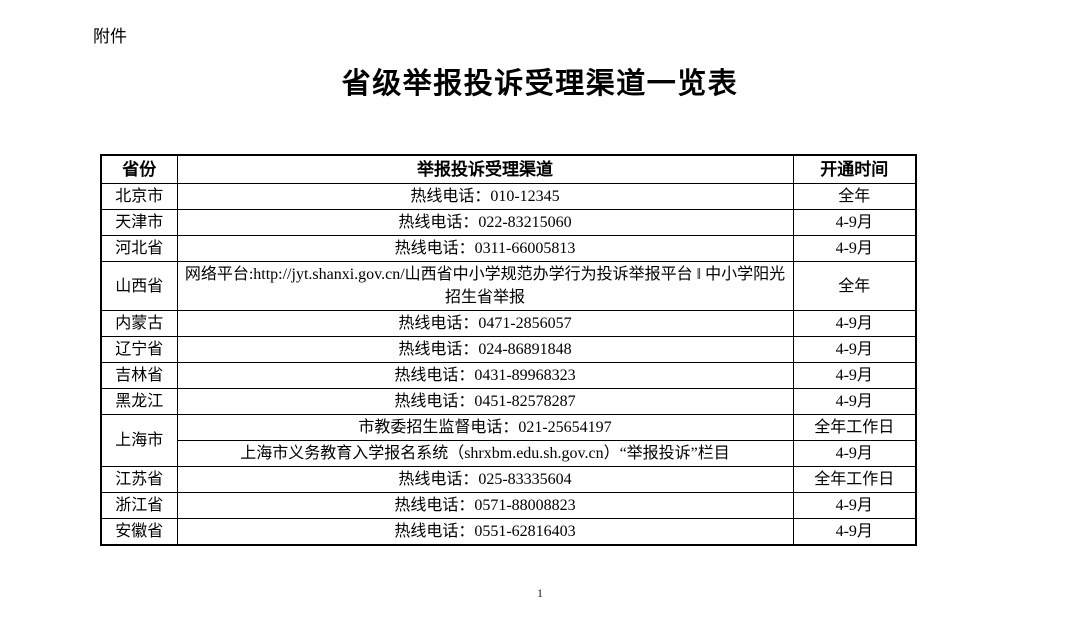 This screenshot has width=1080, height=623. Describe the element at coordinates (139, 349) in the screenshot. I see `cell-province: 辽宁省` at that location.